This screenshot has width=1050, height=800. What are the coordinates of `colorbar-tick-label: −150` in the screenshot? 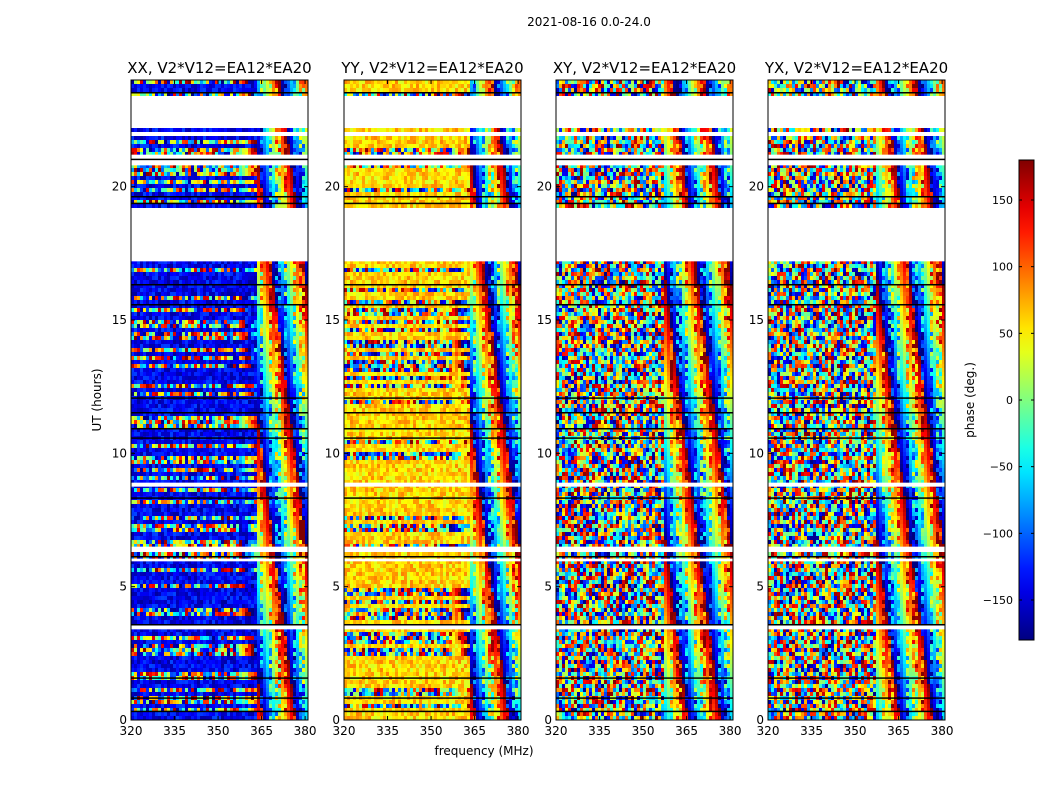 It's located at (998, 600).